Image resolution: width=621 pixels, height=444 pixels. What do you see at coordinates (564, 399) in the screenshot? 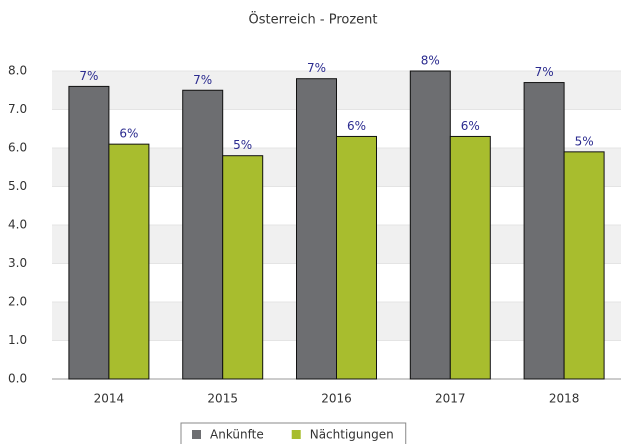
I see `x-tick-label: 2018` at bounding box center [564, 399].